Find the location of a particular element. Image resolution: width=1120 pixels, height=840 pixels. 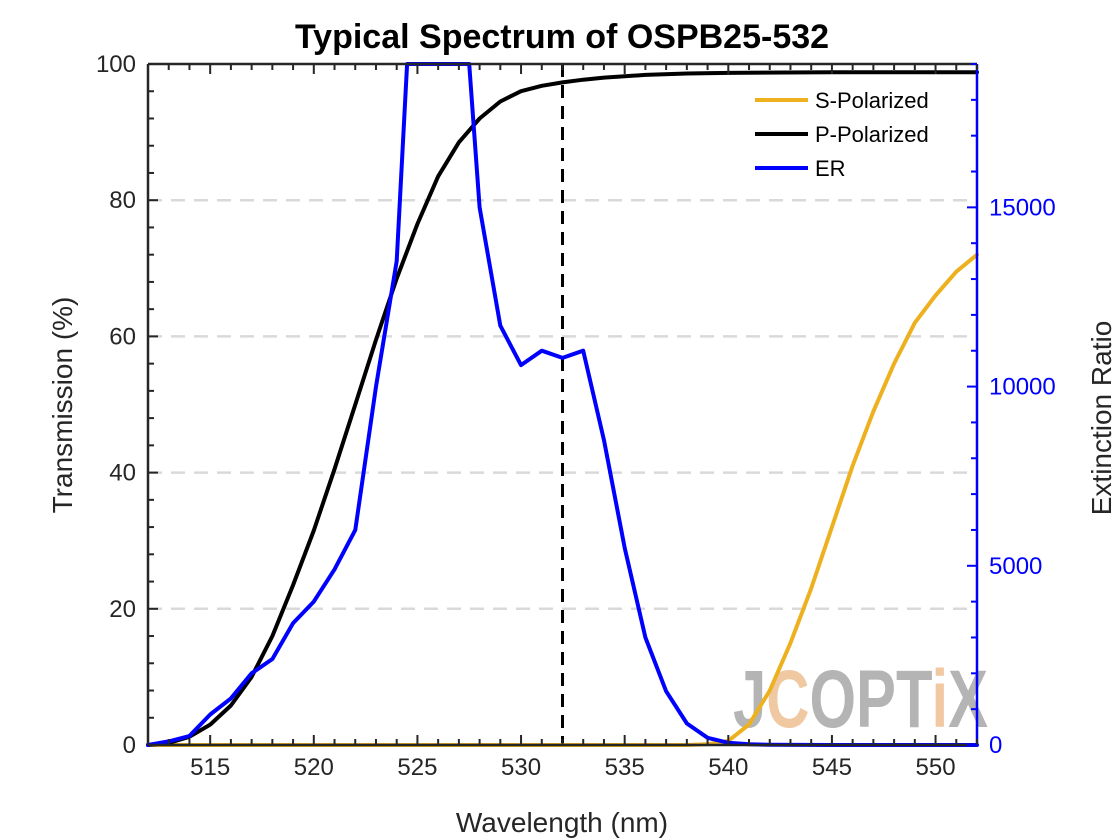

y-tick-label-left-0: 0 is located at coordinates (129, 745).